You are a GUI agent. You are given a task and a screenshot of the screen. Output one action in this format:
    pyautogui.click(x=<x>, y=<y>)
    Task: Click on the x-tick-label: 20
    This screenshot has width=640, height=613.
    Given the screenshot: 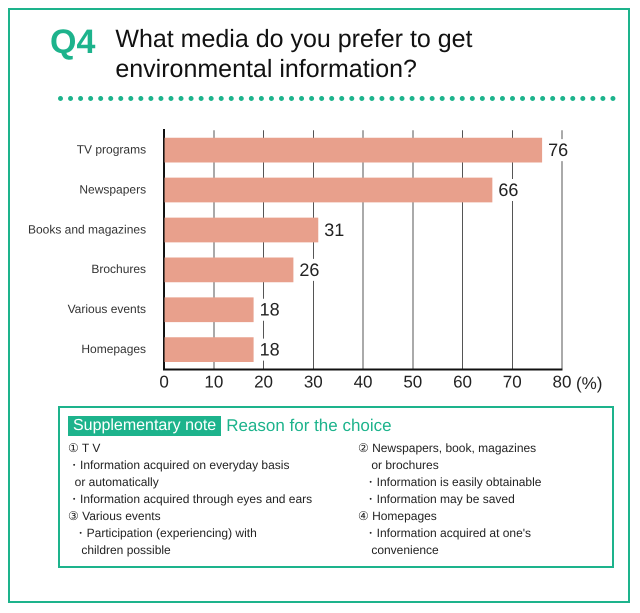 What is the action you would take?
    pyautogui.click(x=264, y=382)
    